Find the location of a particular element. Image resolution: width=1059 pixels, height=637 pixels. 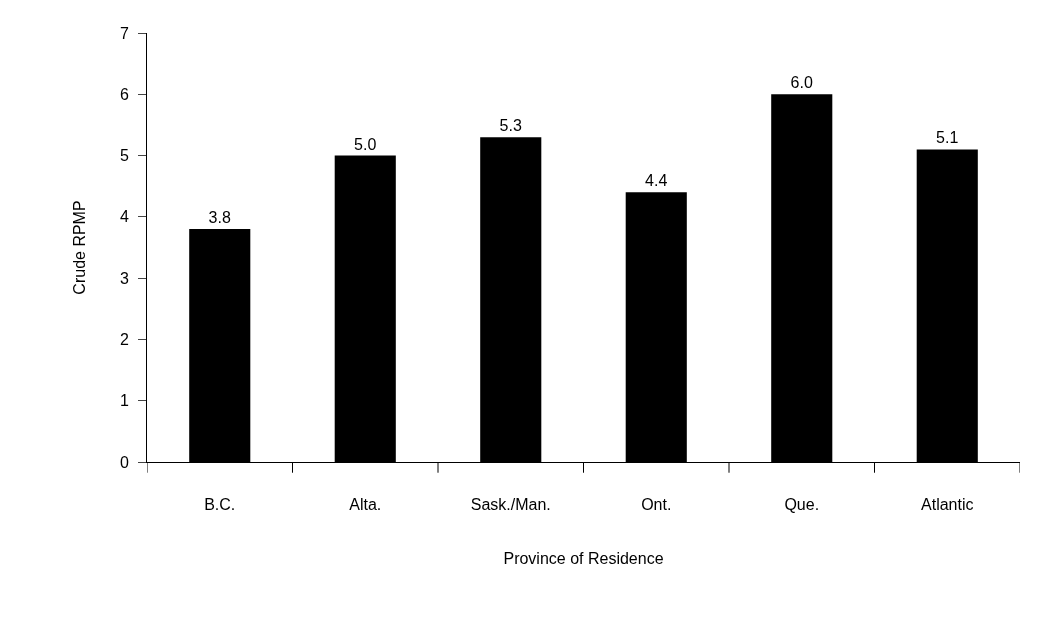

x-tick-label: Atlantic is located at coordinates (947, 505).